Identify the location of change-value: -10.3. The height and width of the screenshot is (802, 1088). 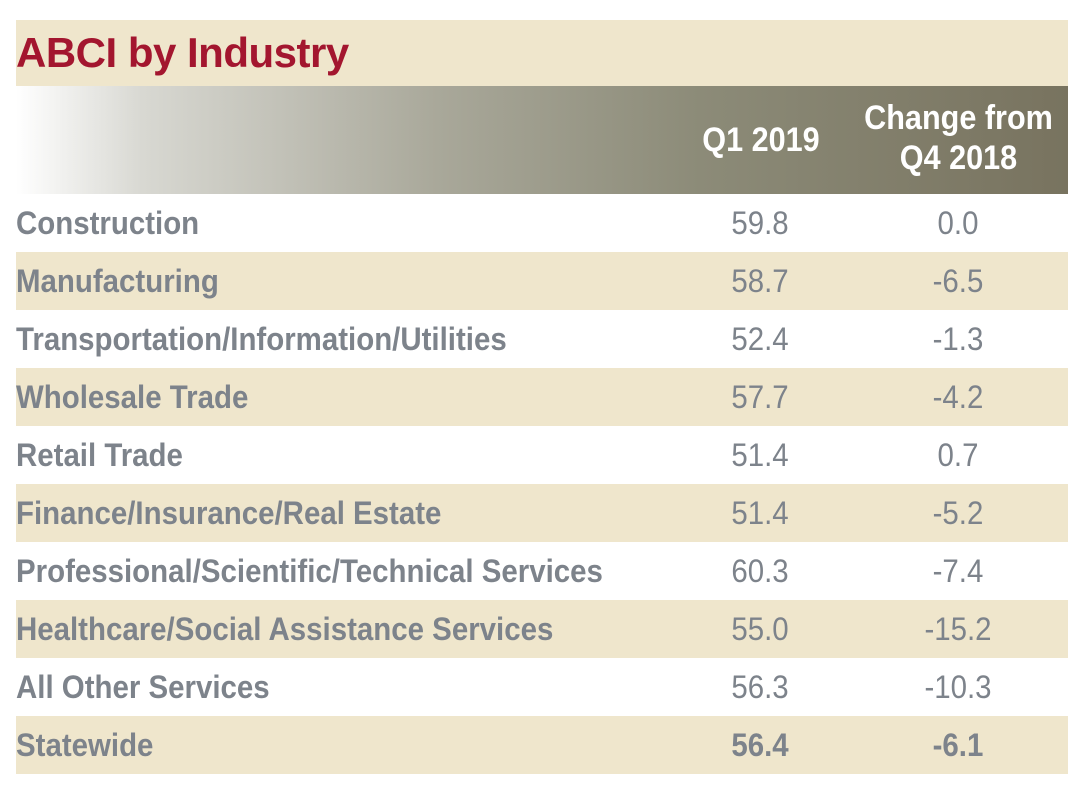
(958, 687).